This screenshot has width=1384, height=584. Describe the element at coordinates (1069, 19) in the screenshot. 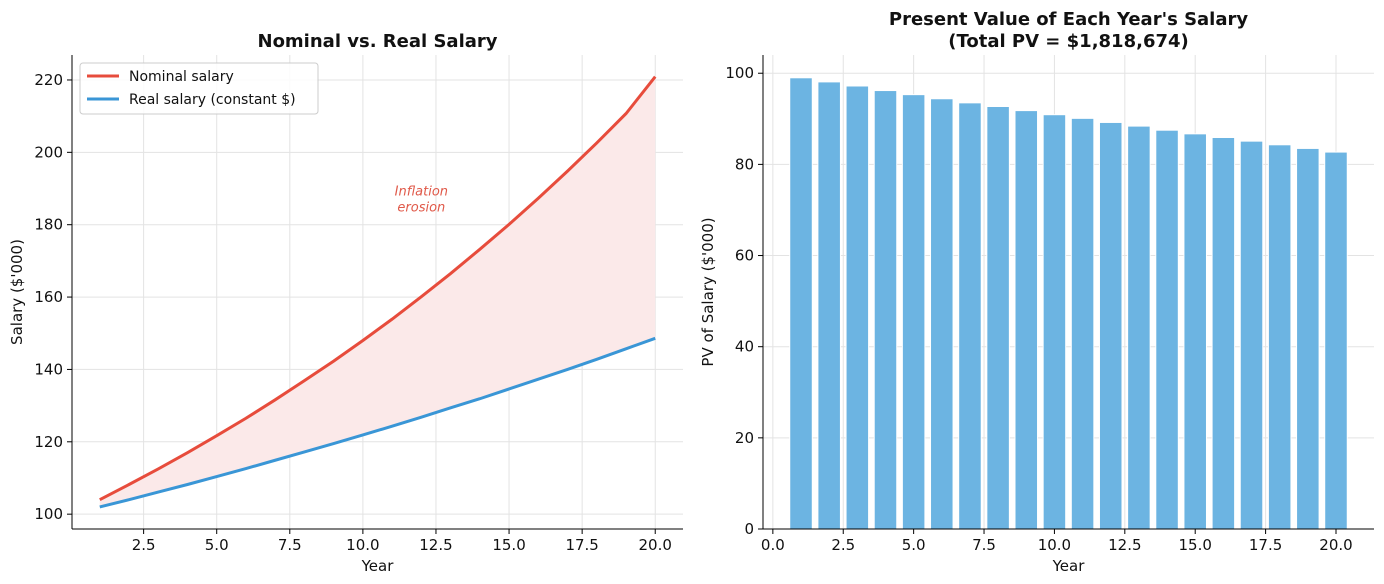

I see `right-chart-title-line1: Present Value of Each Year's Salary` at that location.